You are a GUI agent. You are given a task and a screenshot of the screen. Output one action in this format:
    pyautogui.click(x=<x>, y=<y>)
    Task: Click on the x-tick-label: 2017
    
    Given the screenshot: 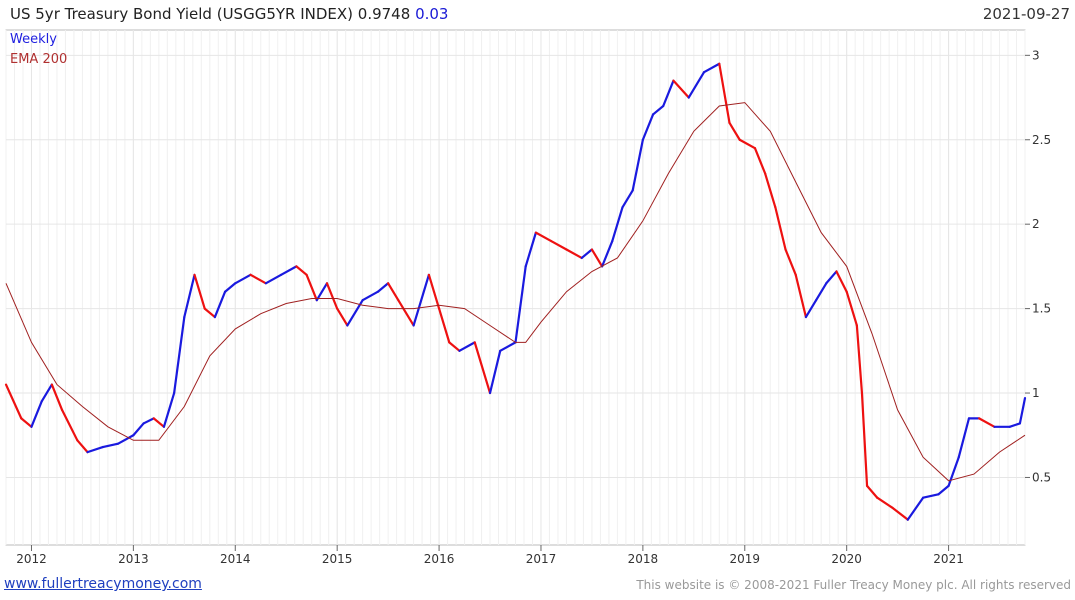 What is the action you would take?
    pyautogui.click(x=541, y=559)
    